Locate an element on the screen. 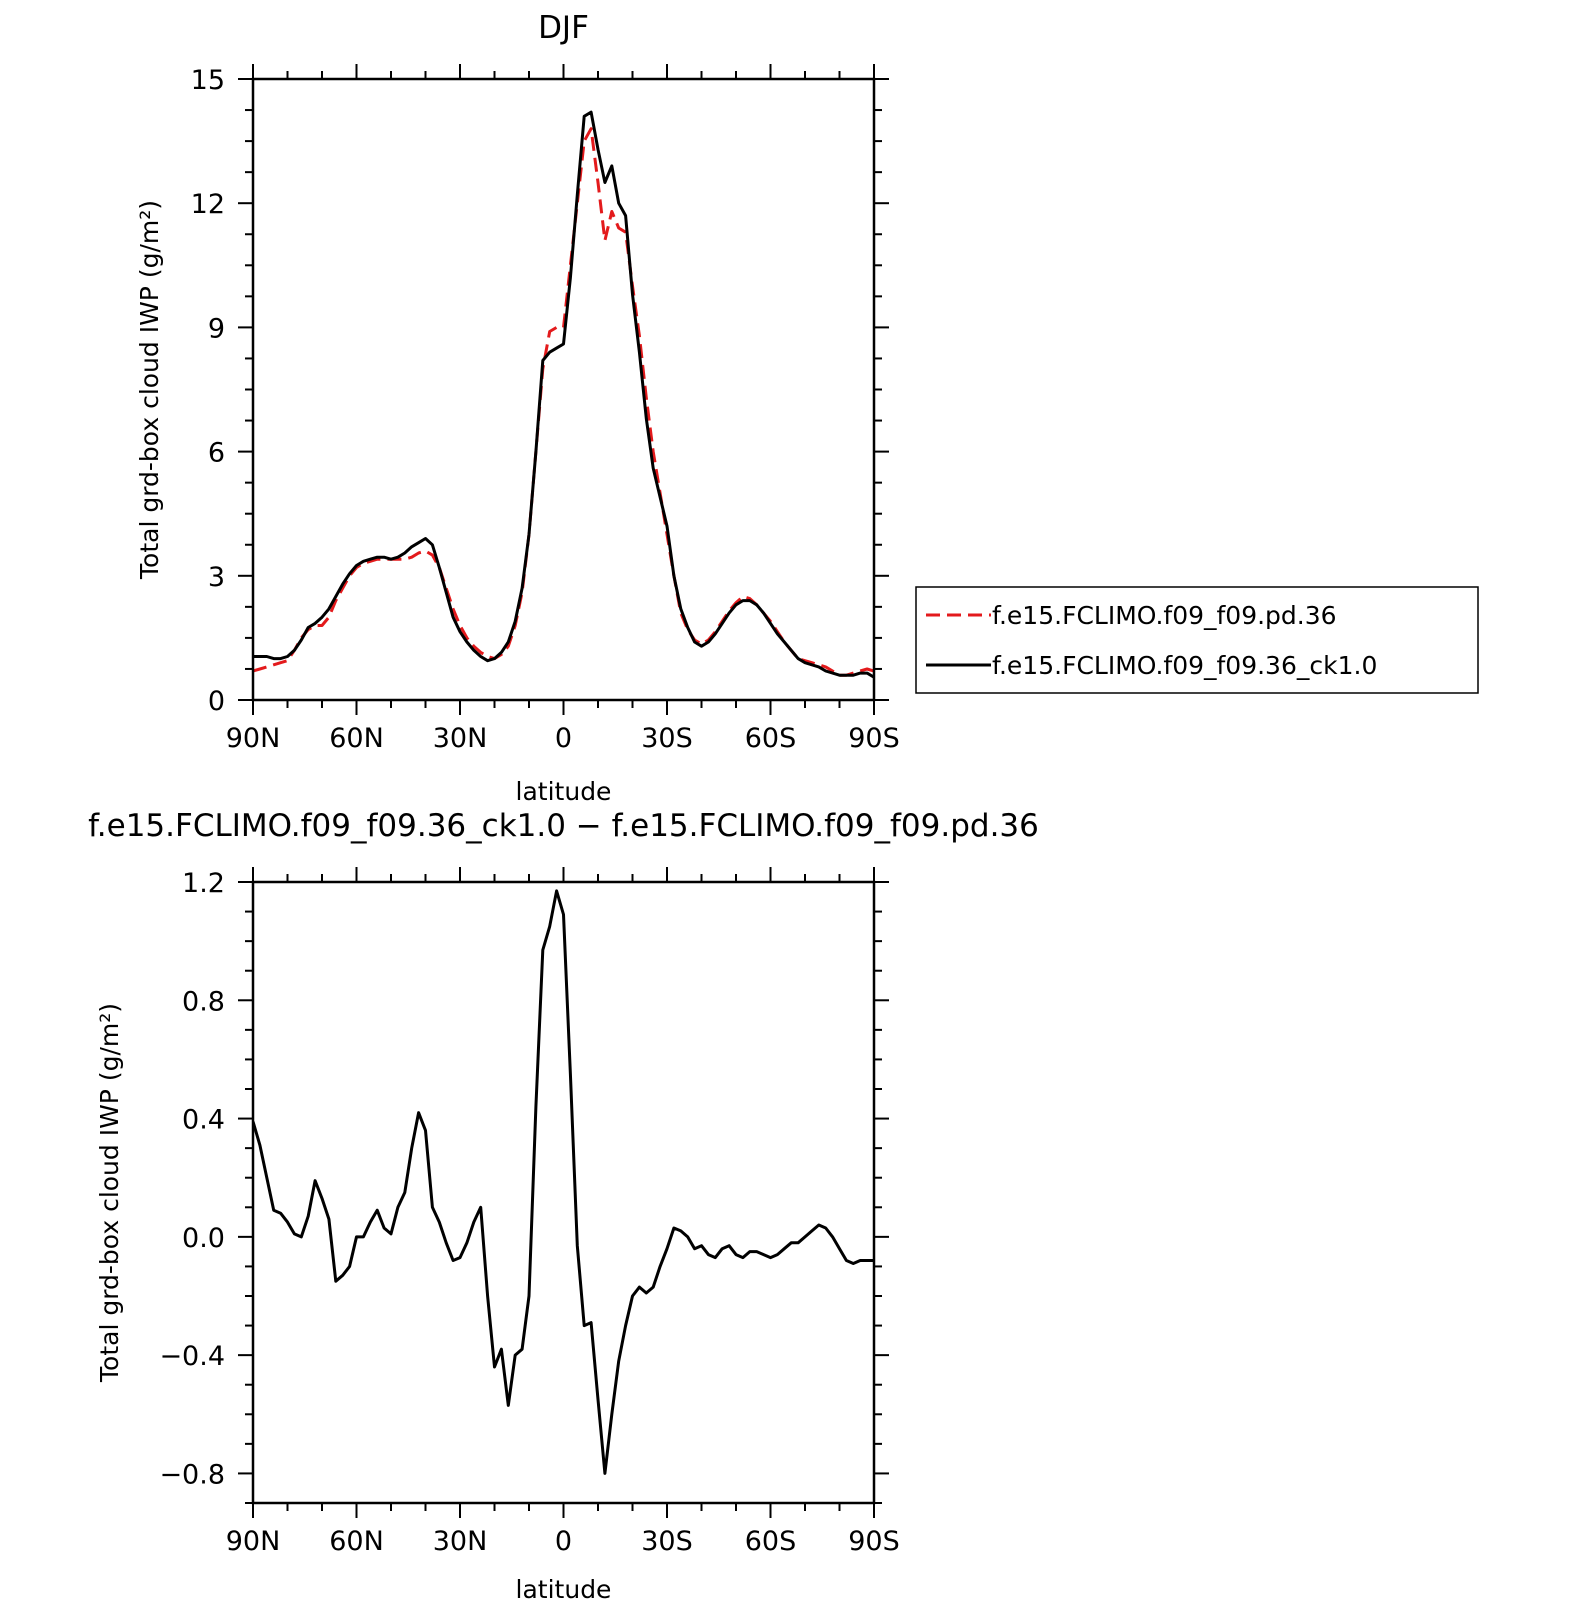 This screenshot has width=1572, height=1602. y-tick-label: 3 is located at coordinates (216, 577).